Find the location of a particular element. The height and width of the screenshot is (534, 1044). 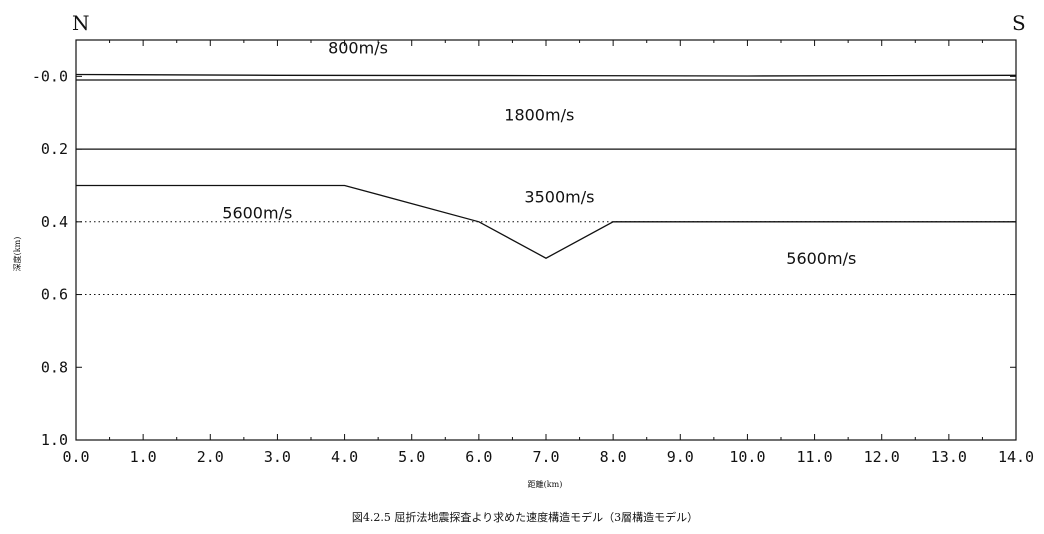

figure-caption: 図4.2.5 屈折法地震探査より求めた速度構造モデル（3層構造モデル） is located at coordinates (525, 517).